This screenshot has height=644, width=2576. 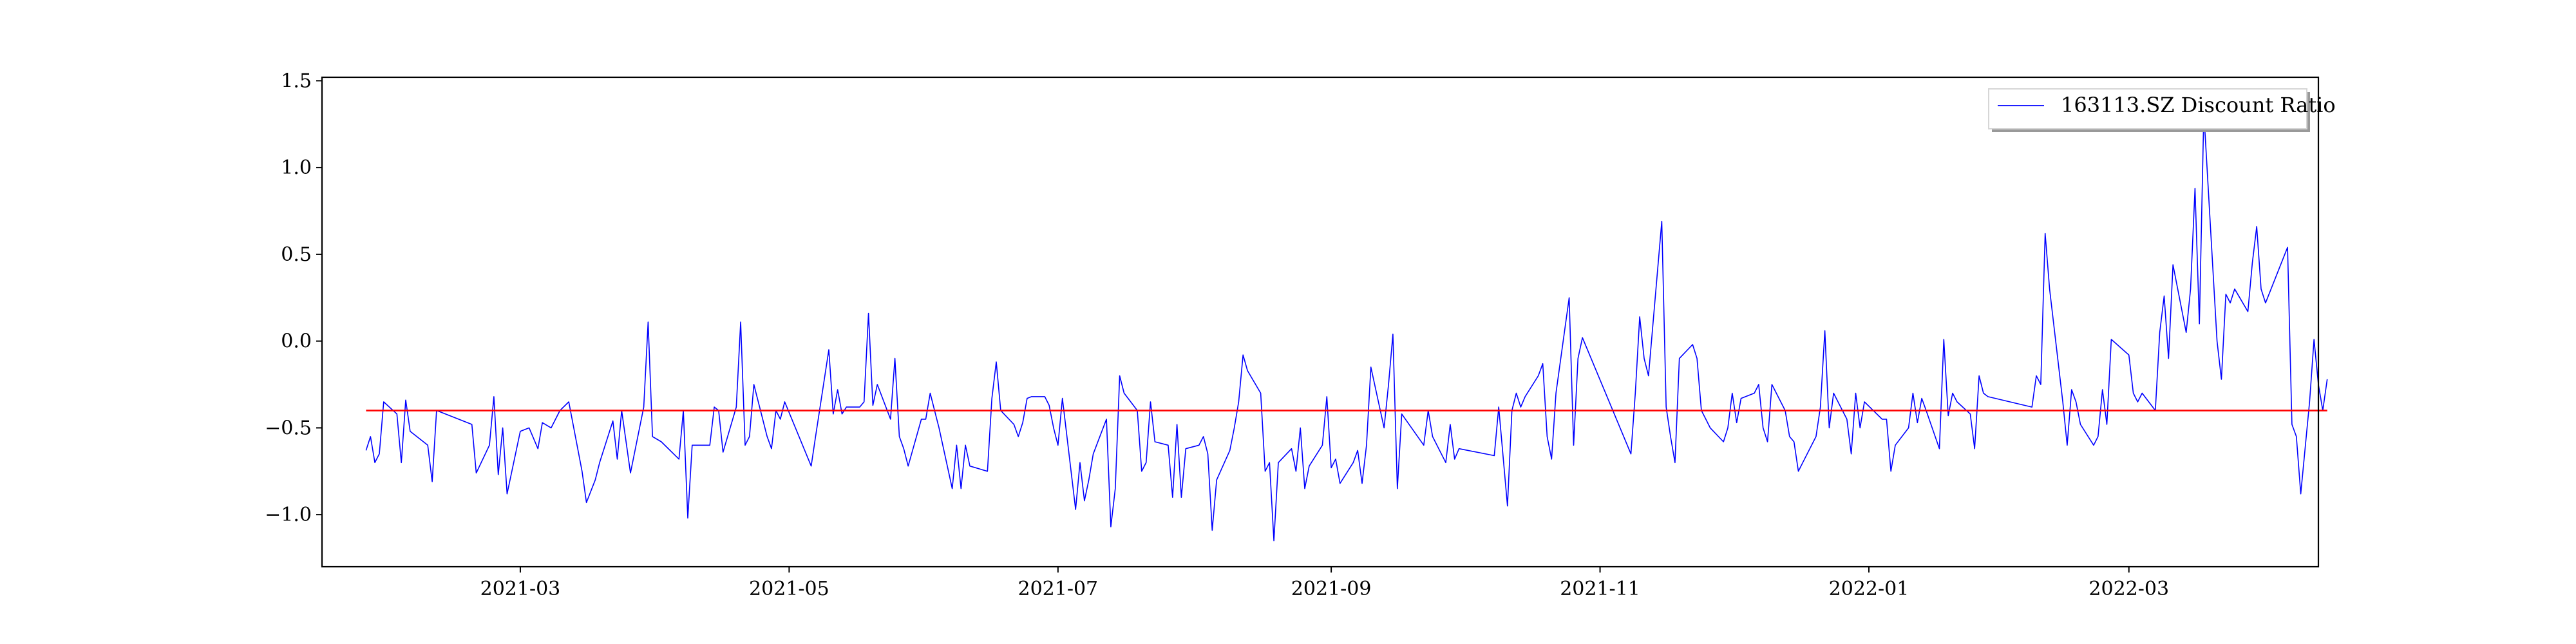 I want to click on x-tick-label: 2021-05, so click(x=789, y=589).